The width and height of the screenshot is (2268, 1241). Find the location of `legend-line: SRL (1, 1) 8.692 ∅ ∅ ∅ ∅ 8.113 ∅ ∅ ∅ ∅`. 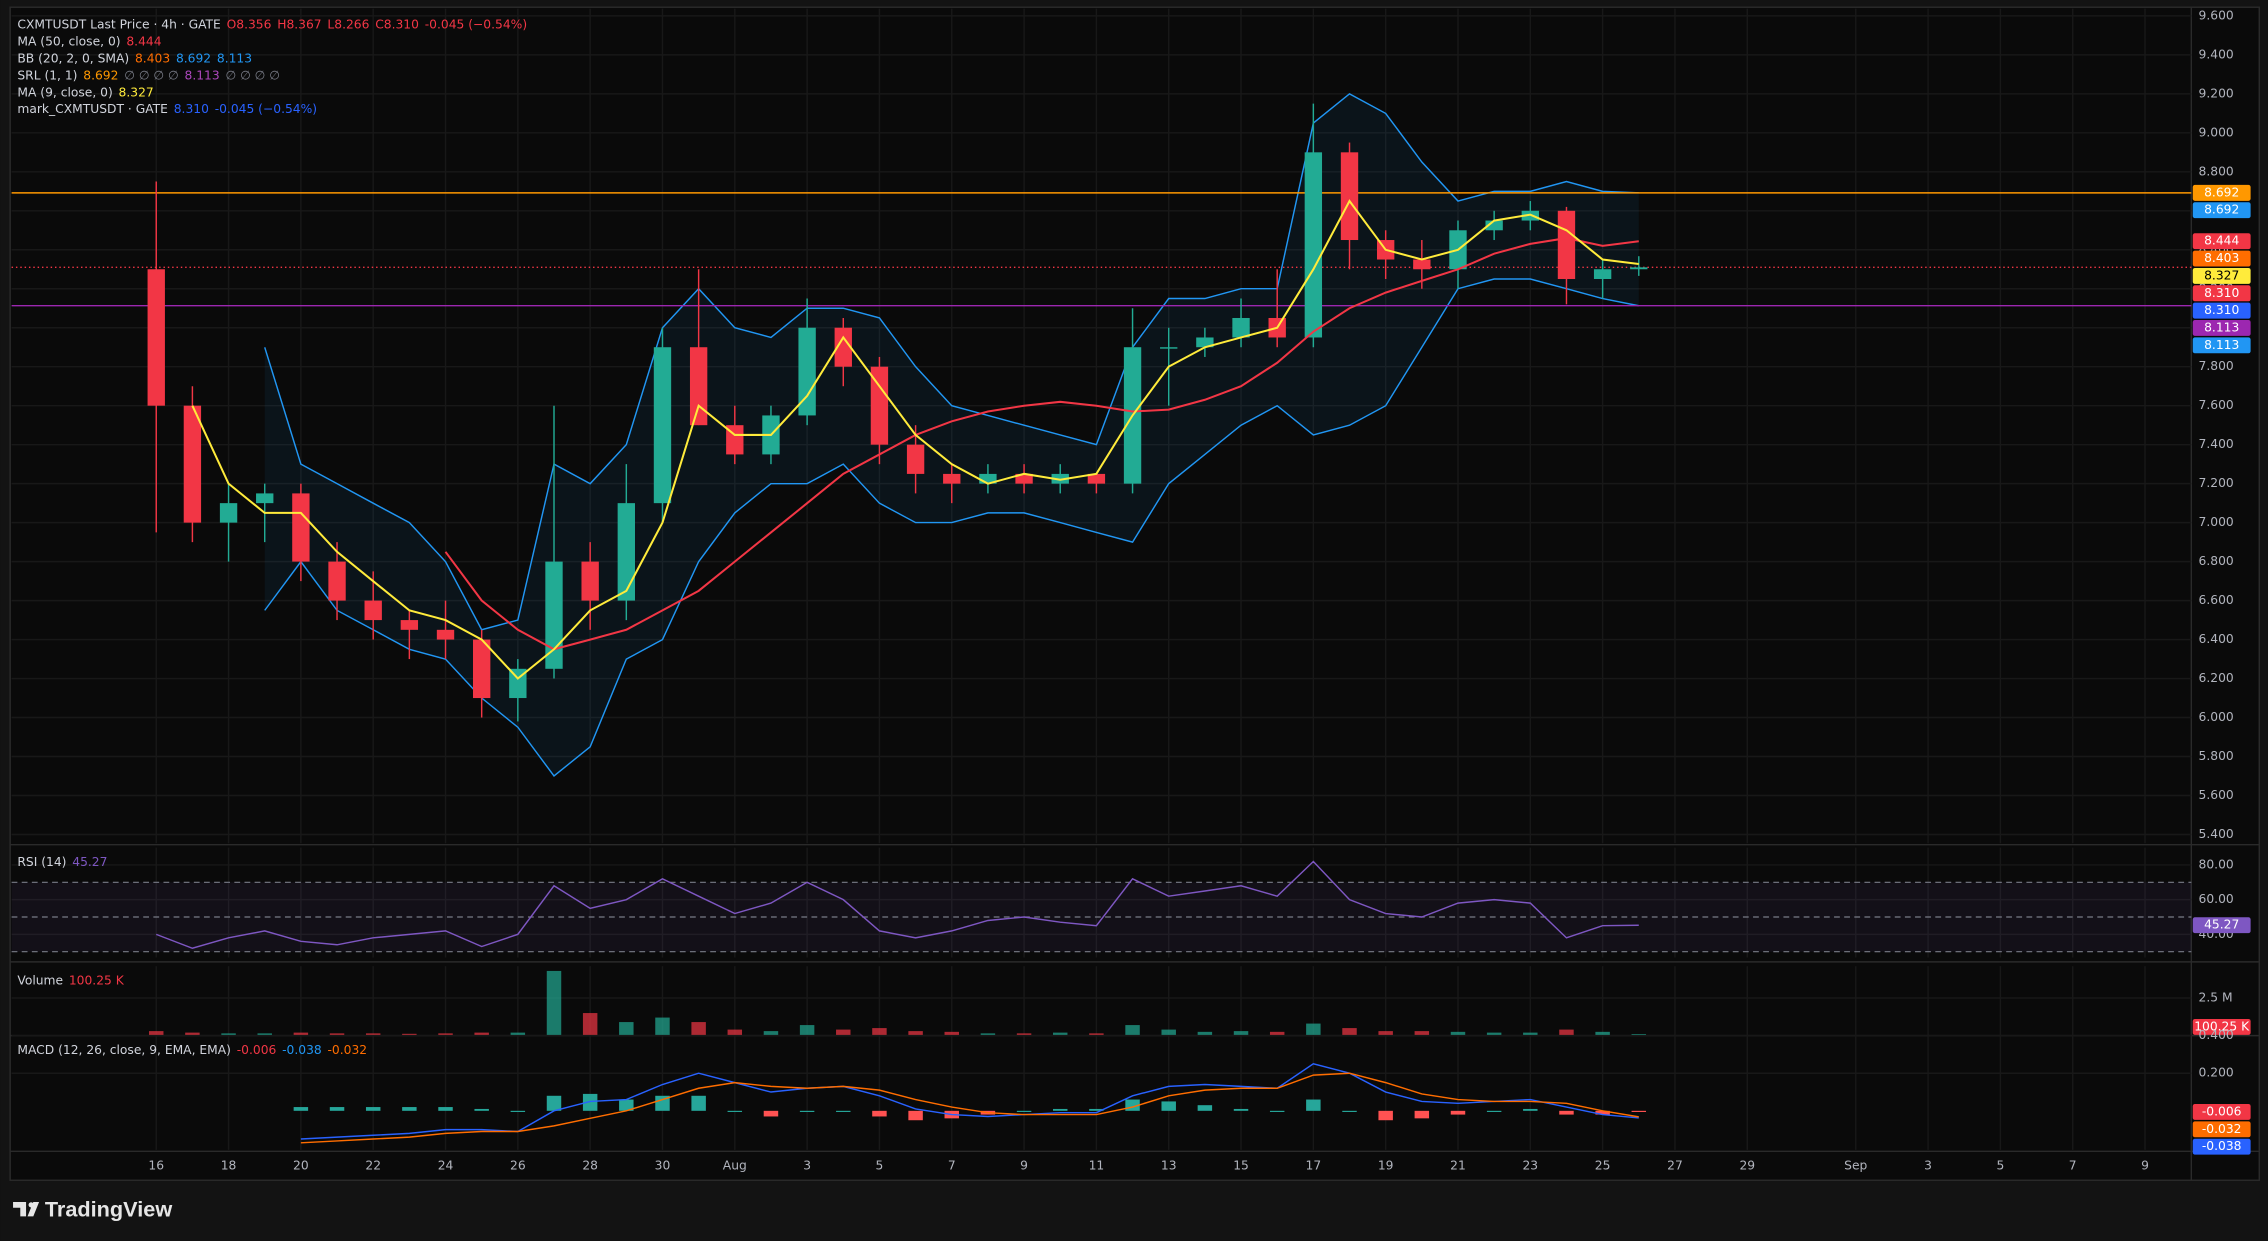

legend-line: SRL (1, 1) 8.692 ∅ ∅ ∅ ∅ 8.113 ∅ ∅ ∅ ∅ is located at coordinates (148, 75).